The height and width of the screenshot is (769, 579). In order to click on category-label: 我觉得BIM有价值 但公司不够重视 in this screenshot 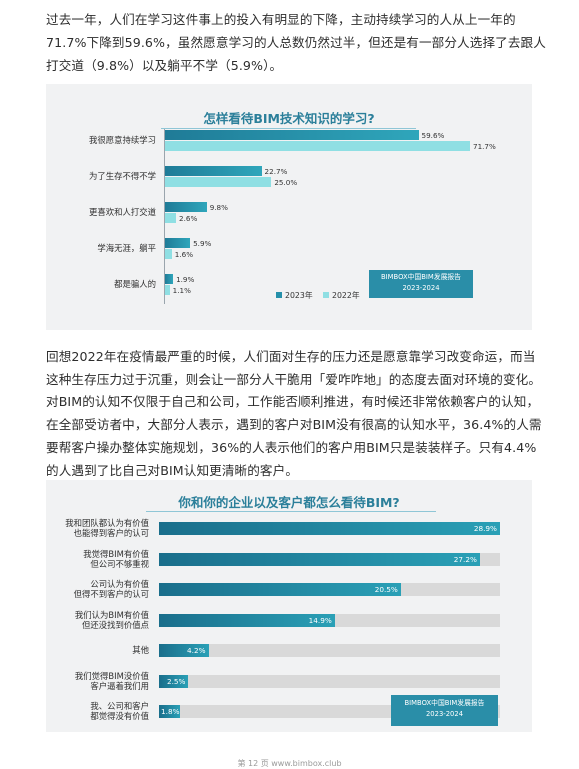, I will do `click(116, 559)`.